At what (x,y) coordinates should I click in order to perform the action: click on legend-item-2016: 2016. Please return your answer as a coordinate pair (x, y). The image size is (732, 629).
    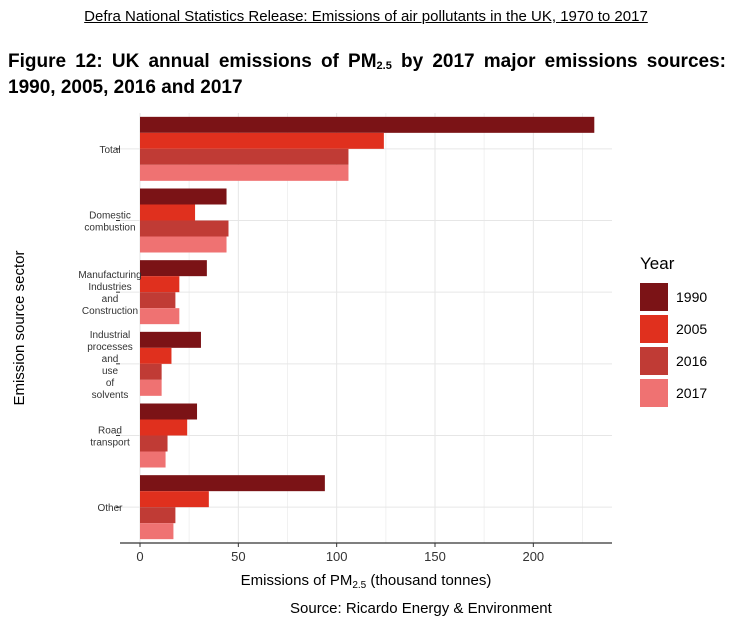
    Looking at the image, I should click on (673, 361).